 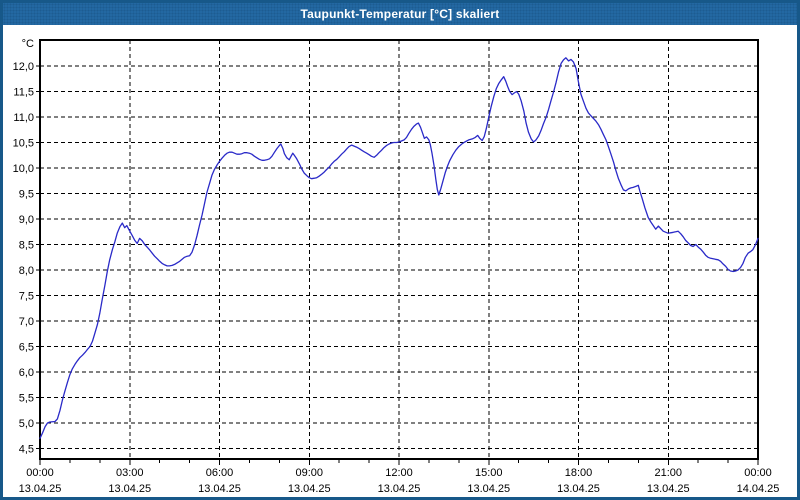 What do you see at coordinates (668, 473) in the screenshot?
I see `x-tick-time-label: 21:00` at bounding box center [668, 473].